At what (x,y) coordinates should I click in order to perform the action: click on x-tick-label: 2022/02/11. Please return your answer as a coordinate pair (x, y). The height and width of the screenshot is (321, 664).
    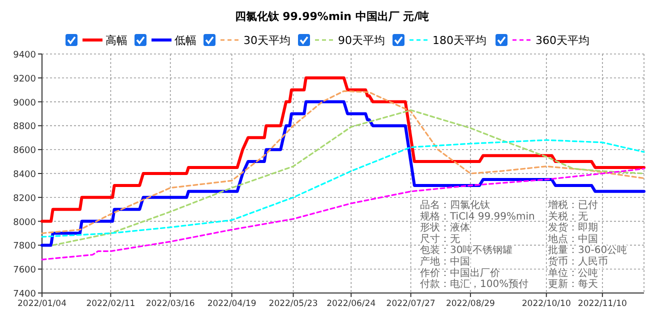
    Looking at the image, I should click on (111, 304).